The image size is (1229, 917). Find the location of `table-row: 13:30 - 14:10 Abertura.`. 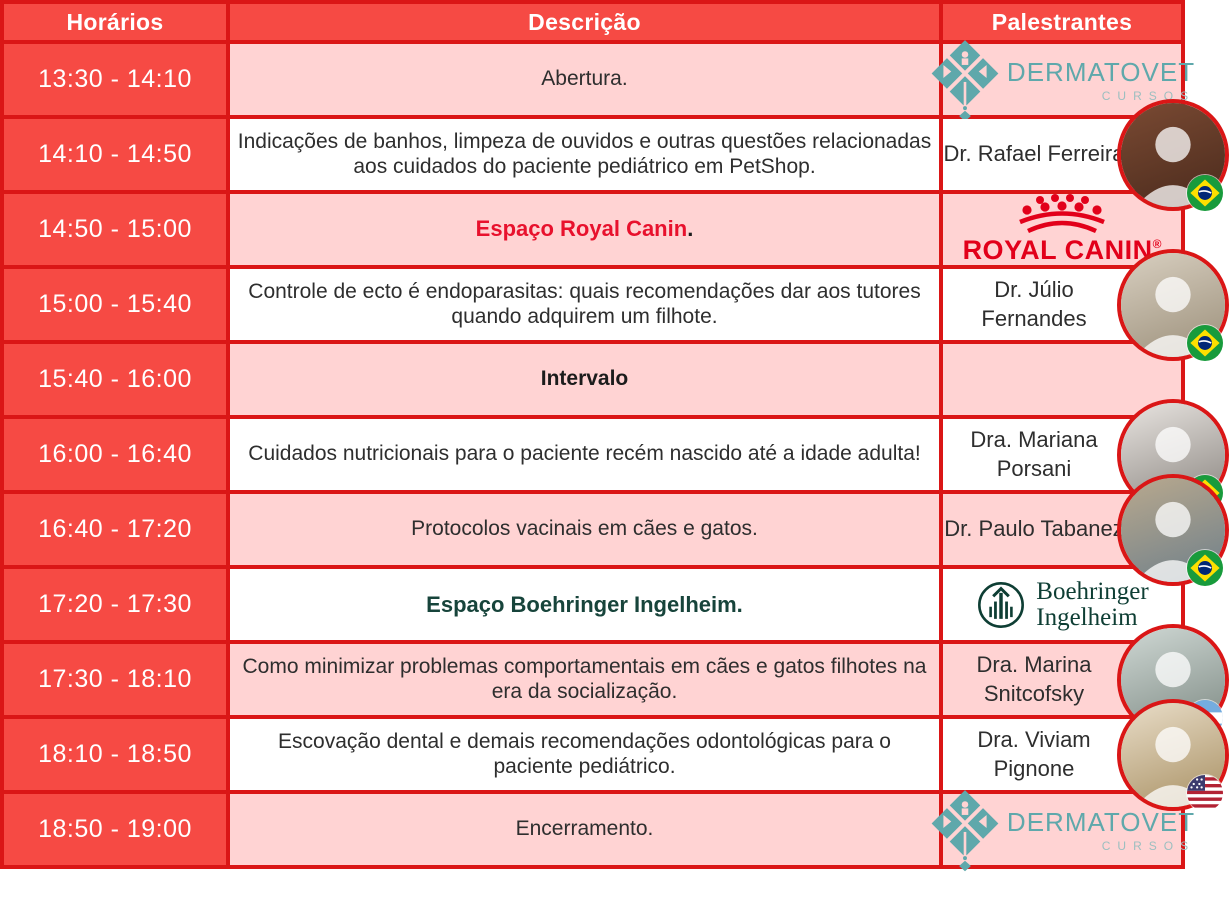

table-row: 13:30 - 14:10 Abertura. is located at coordinates (599, 80).